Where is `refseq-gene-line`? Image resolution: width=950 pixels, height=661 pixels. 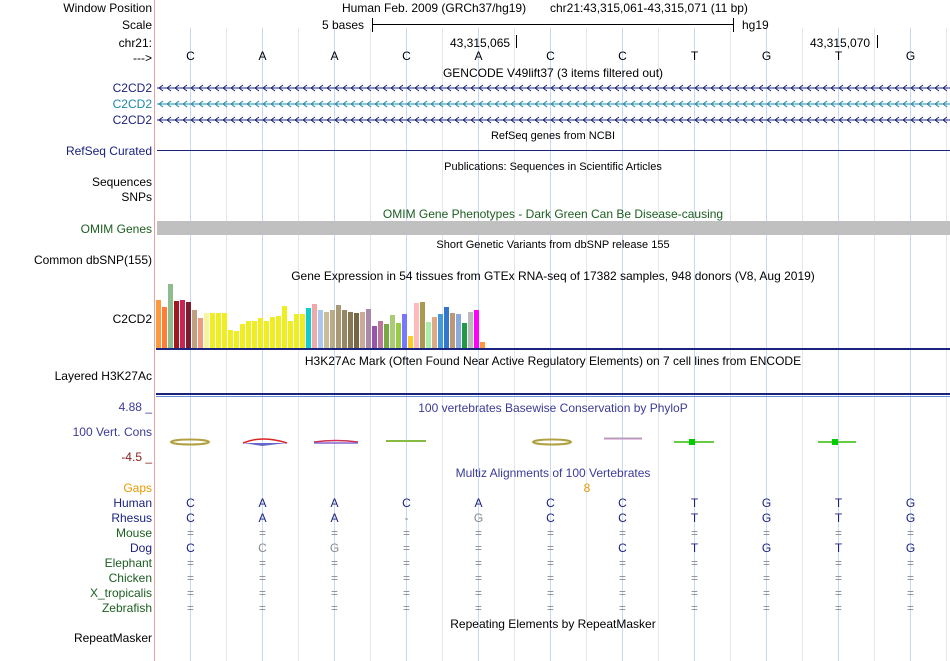
refseq-gene-line is located at coordinates (553, 150).